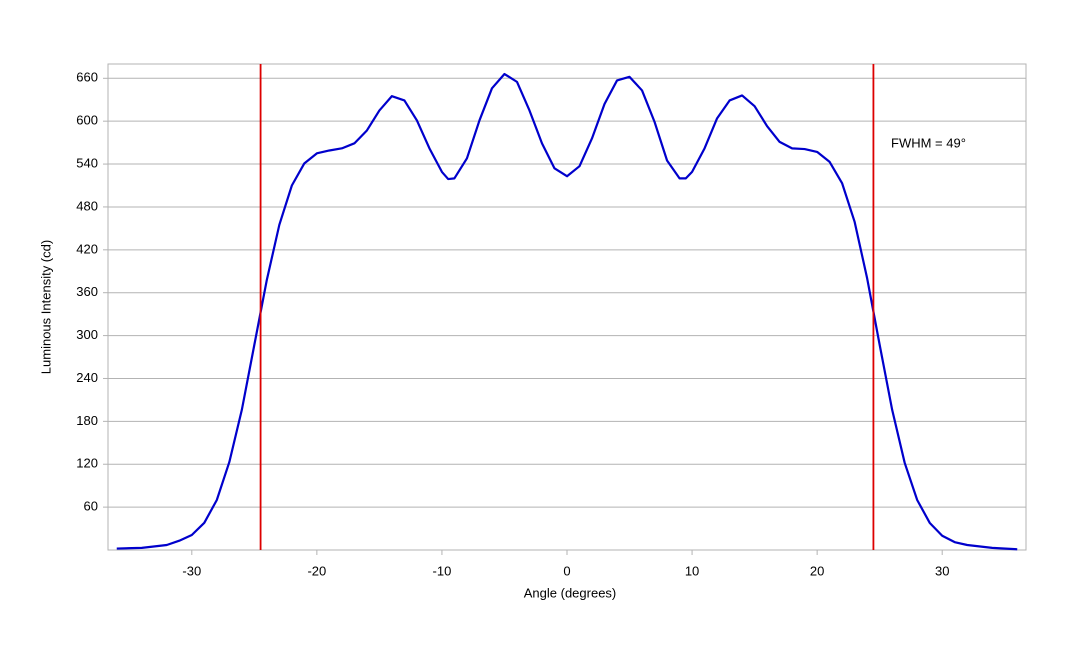  Describe the element at coordinates (191, 570) in the screenshot. I see `x-tick-label: -30` at that location.